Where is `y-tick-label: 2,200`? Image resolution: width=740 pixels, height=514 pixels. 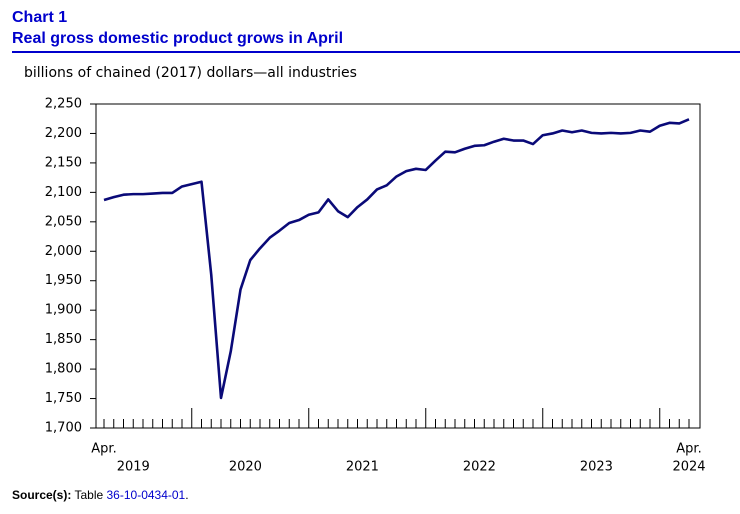 y-tick-label: 2,200 is located at coordinates (63, 133).